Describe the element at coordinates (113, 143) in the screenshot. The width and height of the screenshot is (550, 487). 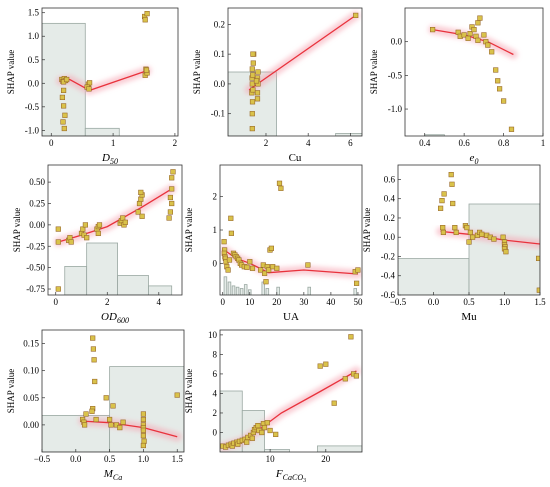
I see `x-tick-label-d50-1: 1` at that location.